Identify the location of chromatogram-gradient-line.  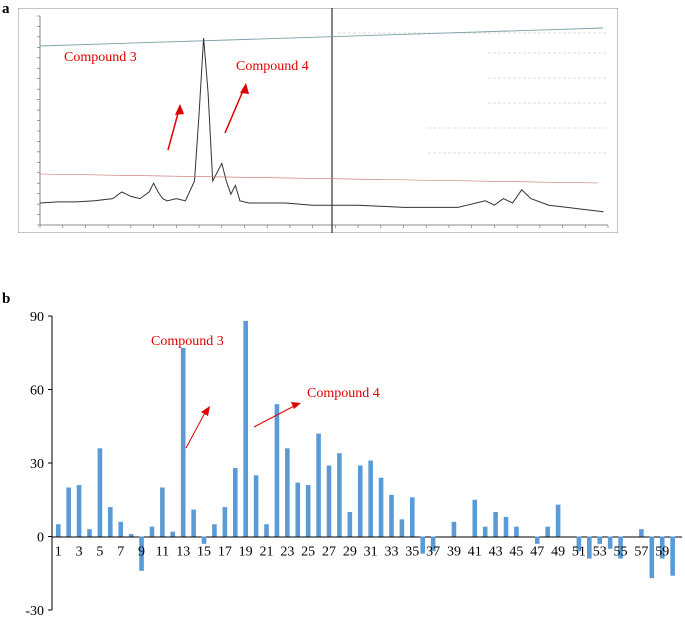
(321, 37).